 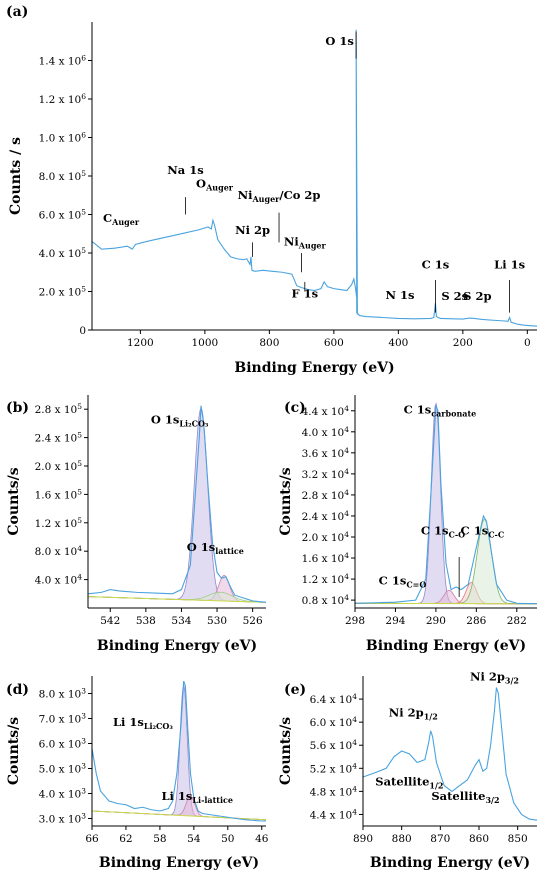 I want to click on y-tick-label-d: 6.0 x 10³, so click(x=63, y=744).